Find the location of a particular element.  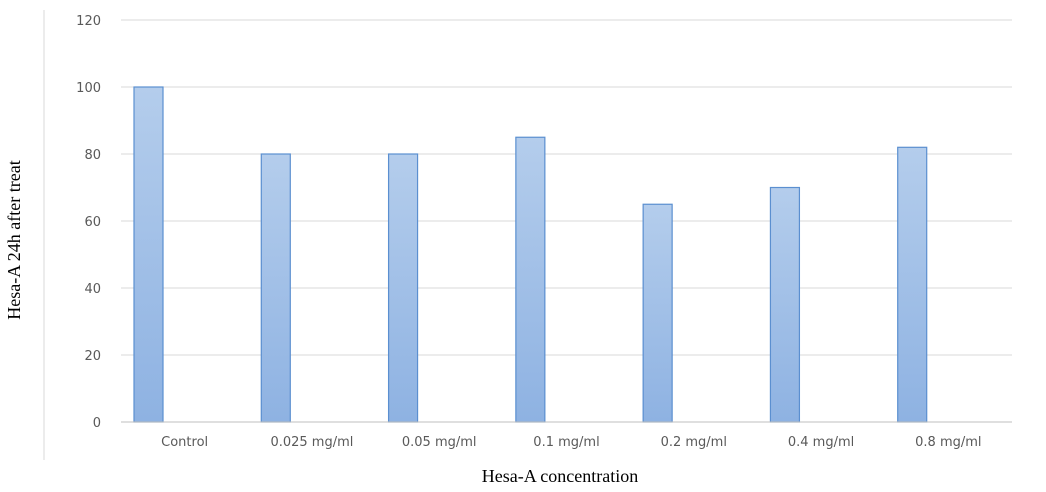

y-tick-label: 0 is located at coordinates (97, 423).